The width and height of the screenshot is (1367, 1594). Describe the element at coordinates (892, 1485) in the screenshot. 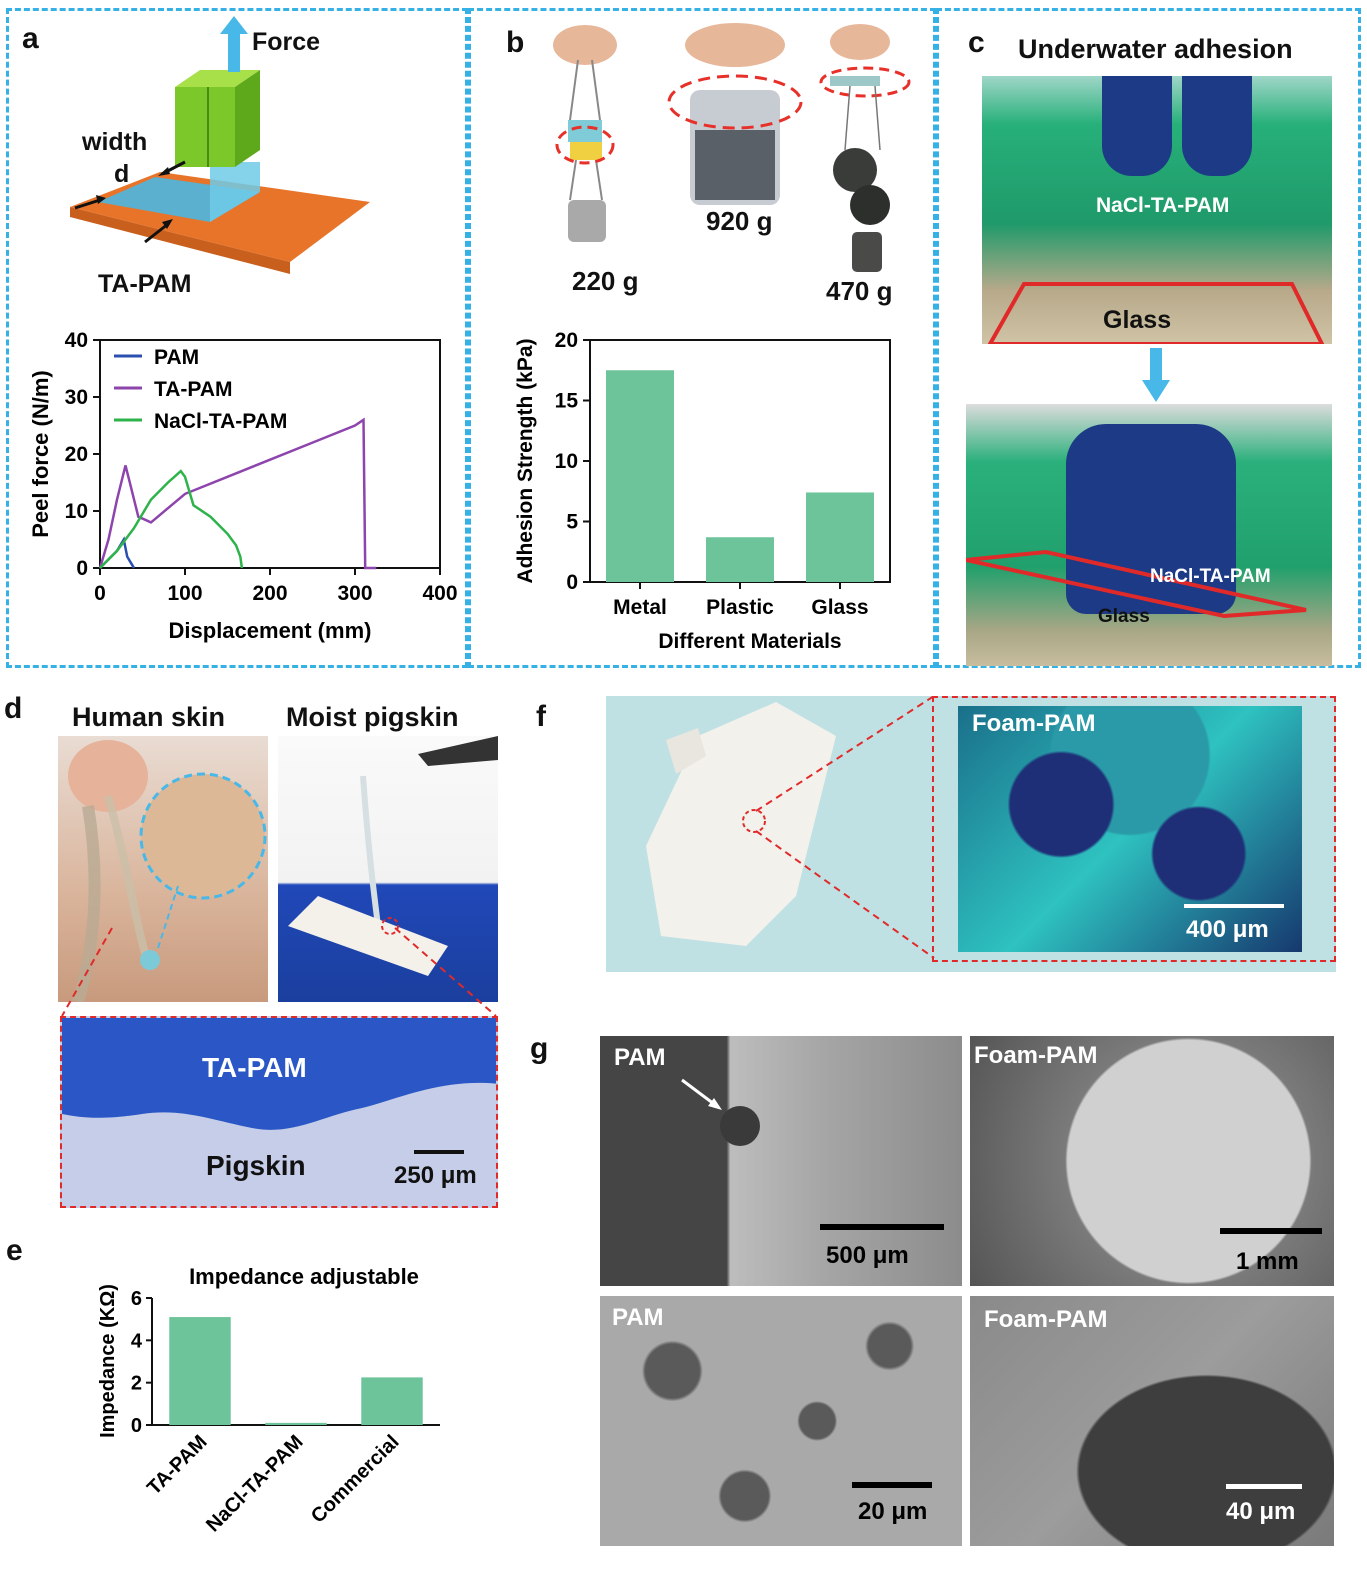

I see `scale-bar-g-bl` at that location.